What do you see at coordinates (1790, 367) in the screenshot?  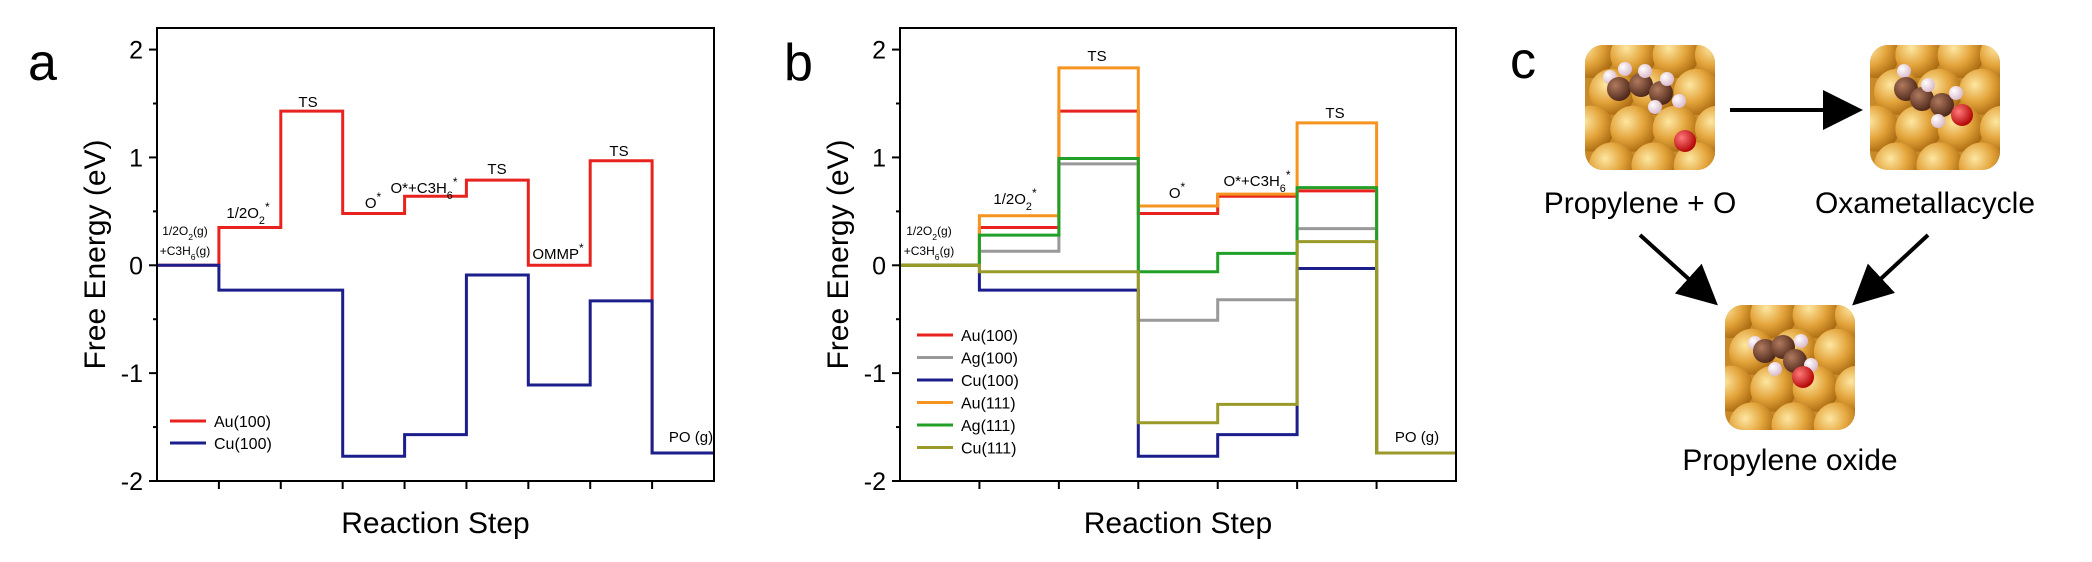 I see `propylene-oxide-structure-image` at bounding box center [1790, 367].